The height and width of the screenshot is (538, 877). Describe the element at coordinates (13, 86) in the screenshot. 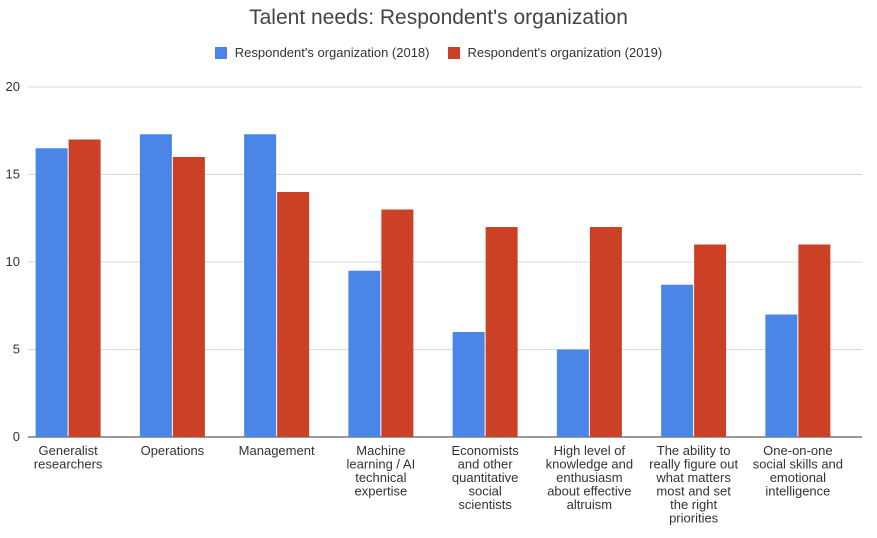

I see `y-tick-label: 20` at that location.